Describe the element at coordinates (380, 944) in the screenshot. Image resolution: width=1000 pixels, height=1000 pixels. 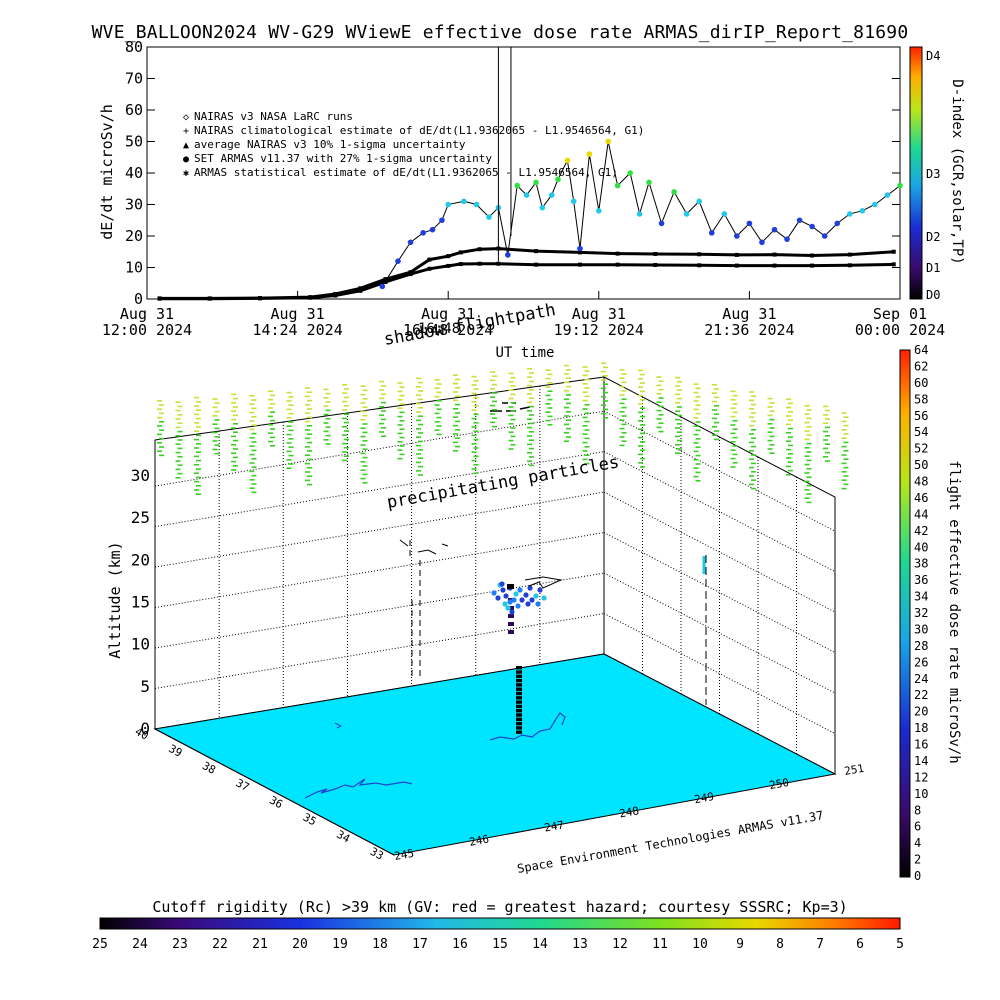
I see `rigidity-tick-label: 18` at that location.